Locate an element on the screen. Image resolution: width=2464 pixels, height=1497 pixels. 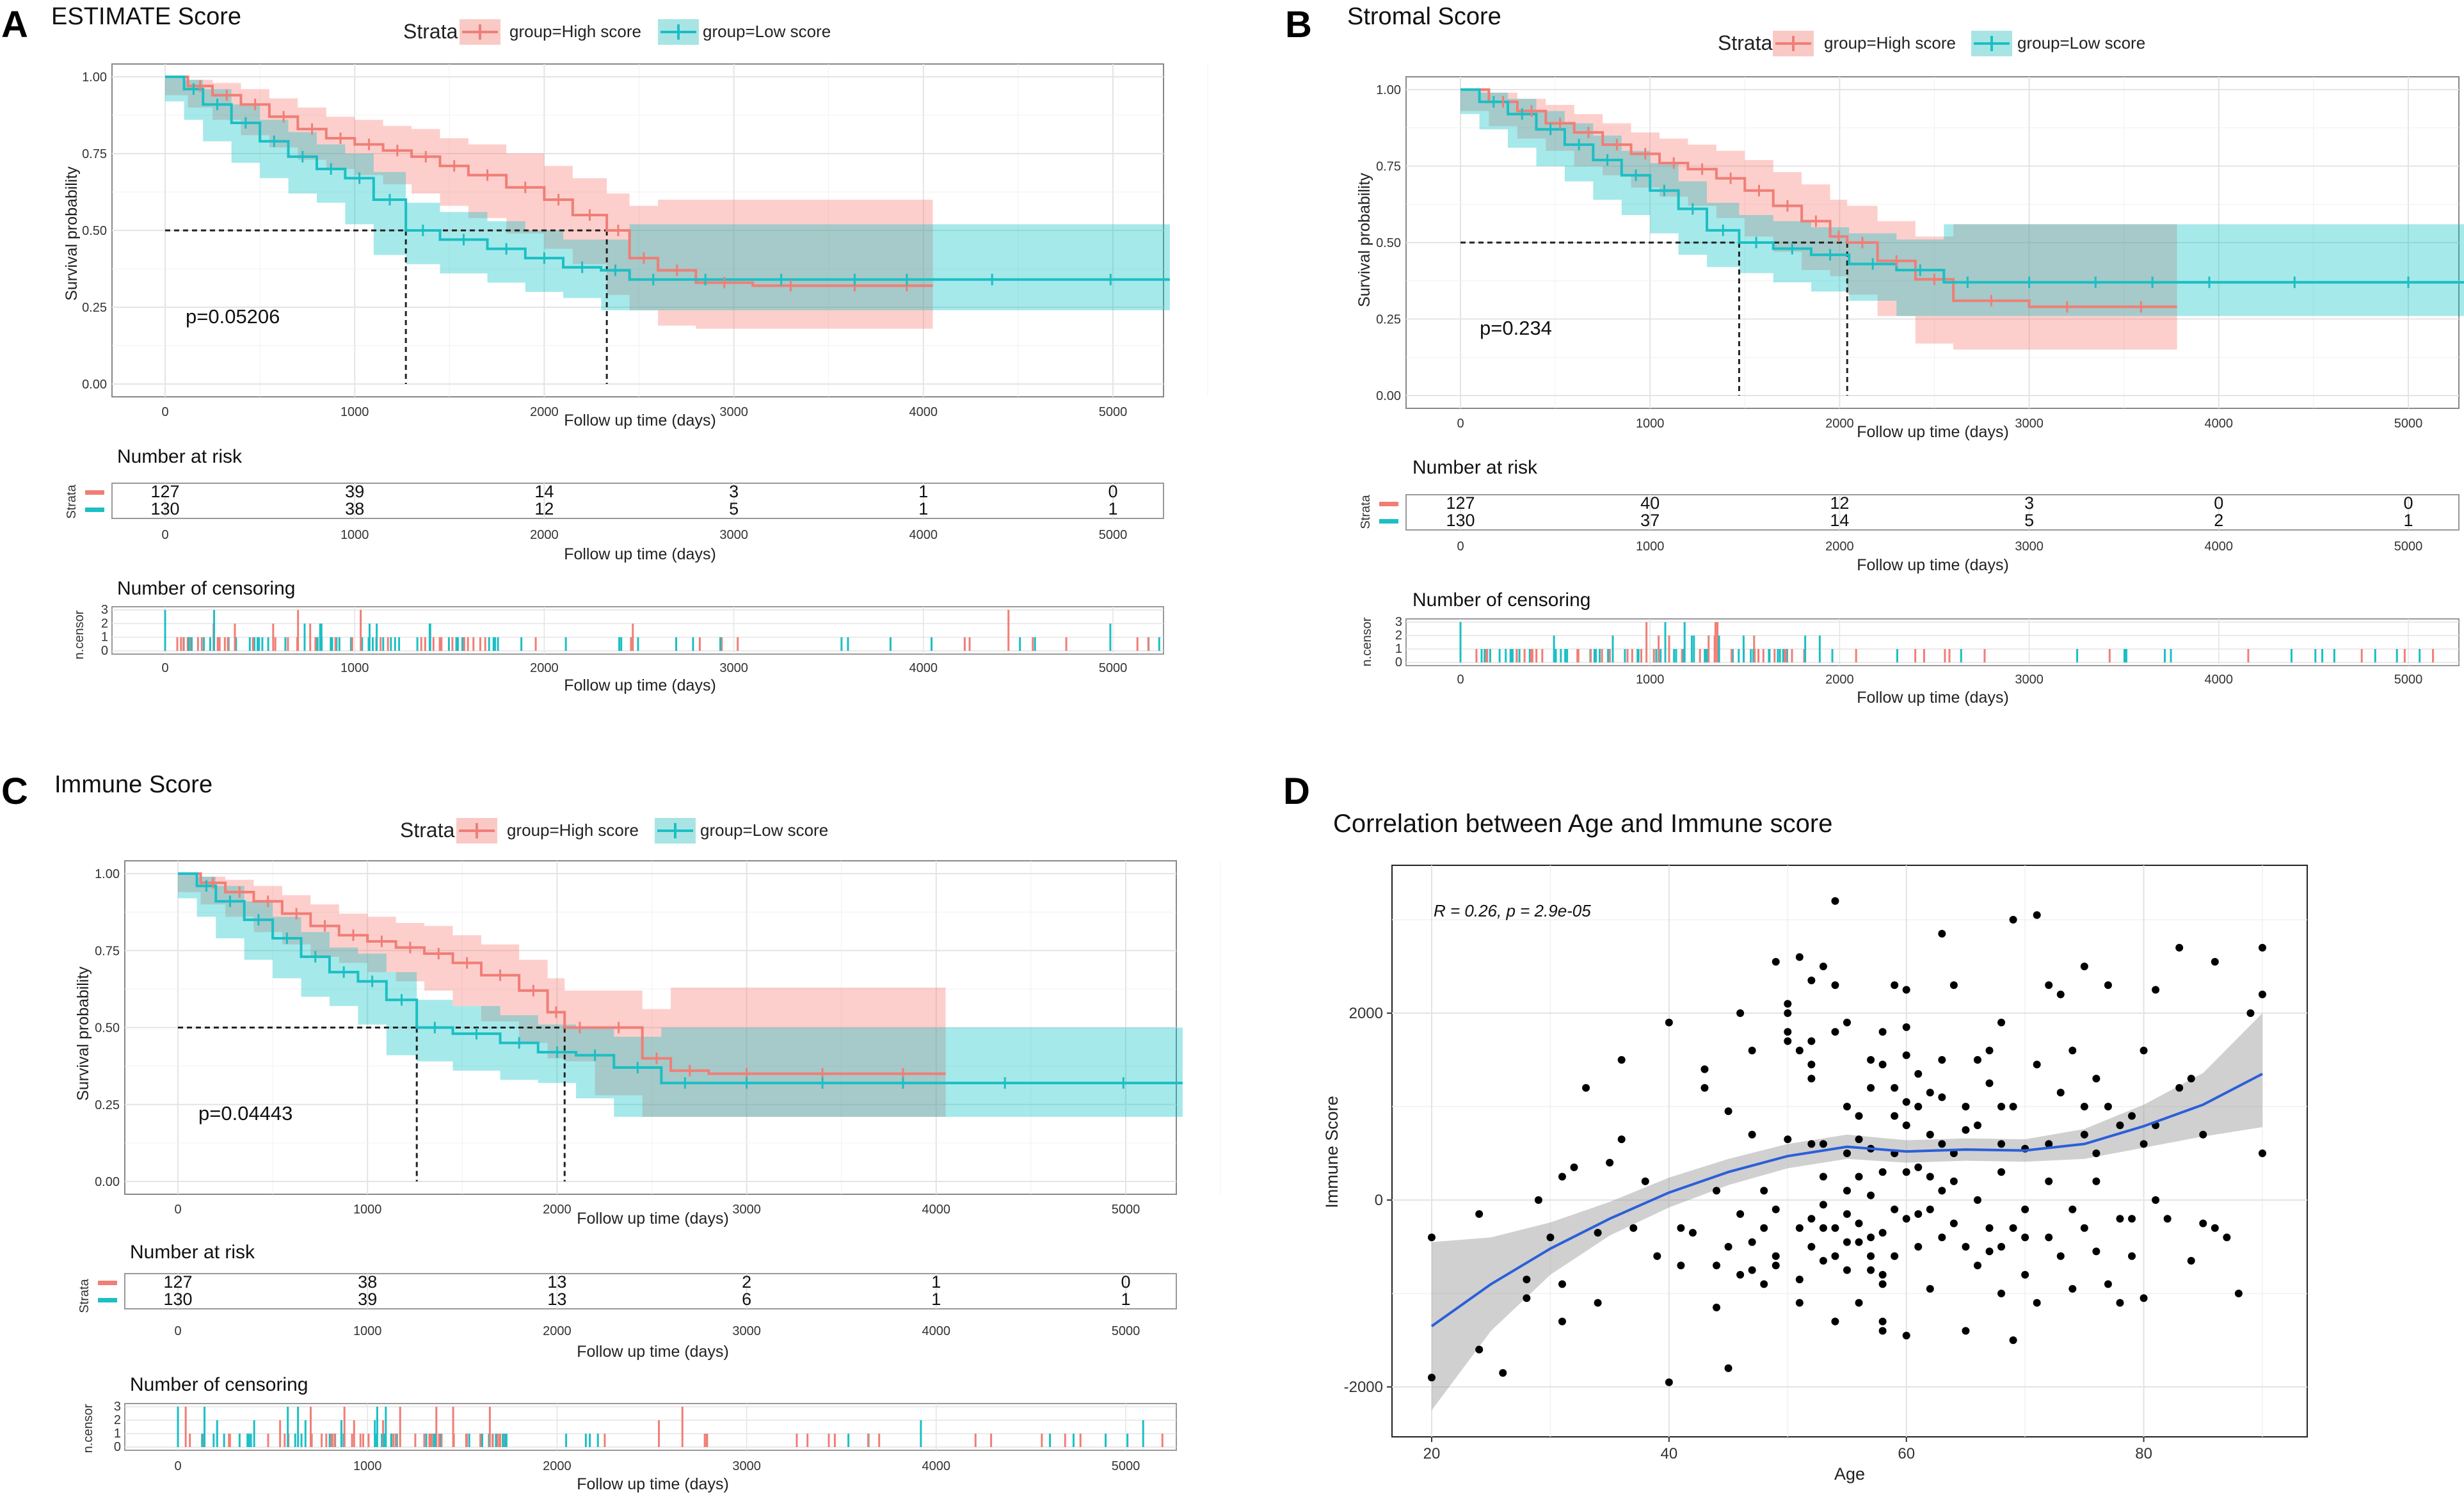
x-tick-label: 1000 is located at coordinates (1650, 424).